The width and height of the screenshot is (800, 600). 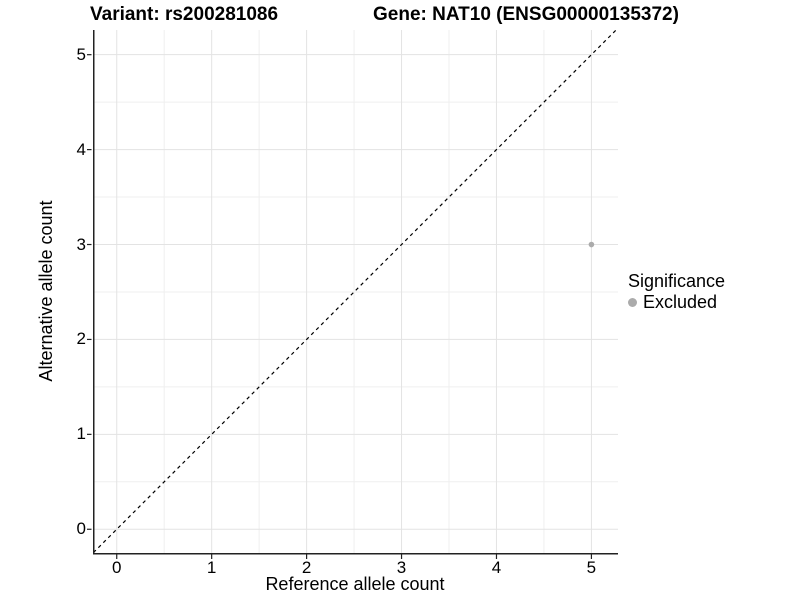 What do you see at coordinates (81, 339) in the screenshot?
I see `y-tick-label: 2` at bounding box center [81, 339].